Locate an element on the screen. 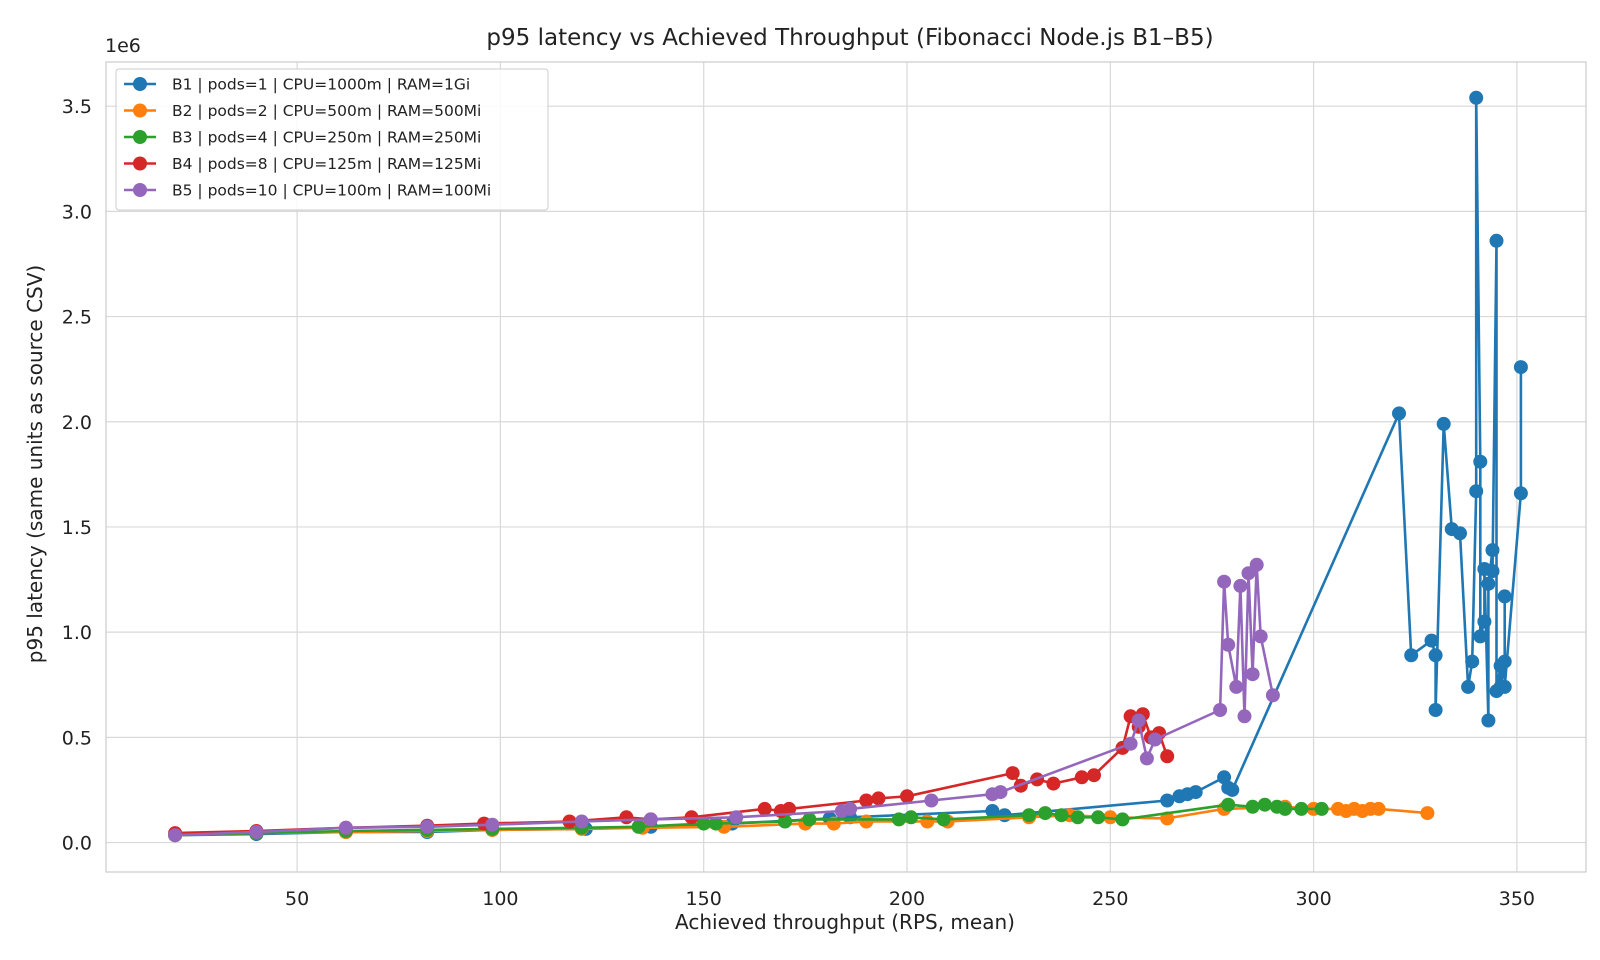 The height and width of the screenshot is (960, 1600). x-axis-label: Achieved throughput (RPS, mean) is located at coordinates (845, 922).